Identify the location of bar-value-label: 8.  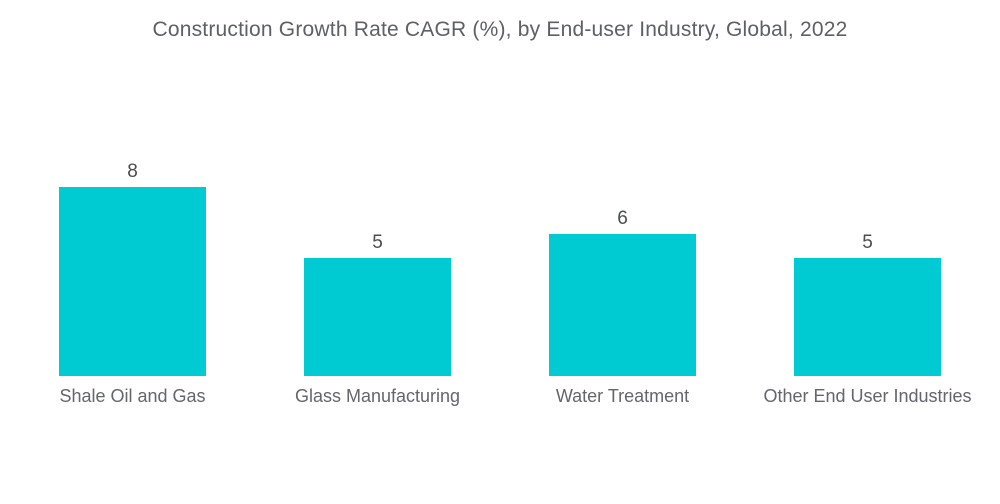
(132, 171).